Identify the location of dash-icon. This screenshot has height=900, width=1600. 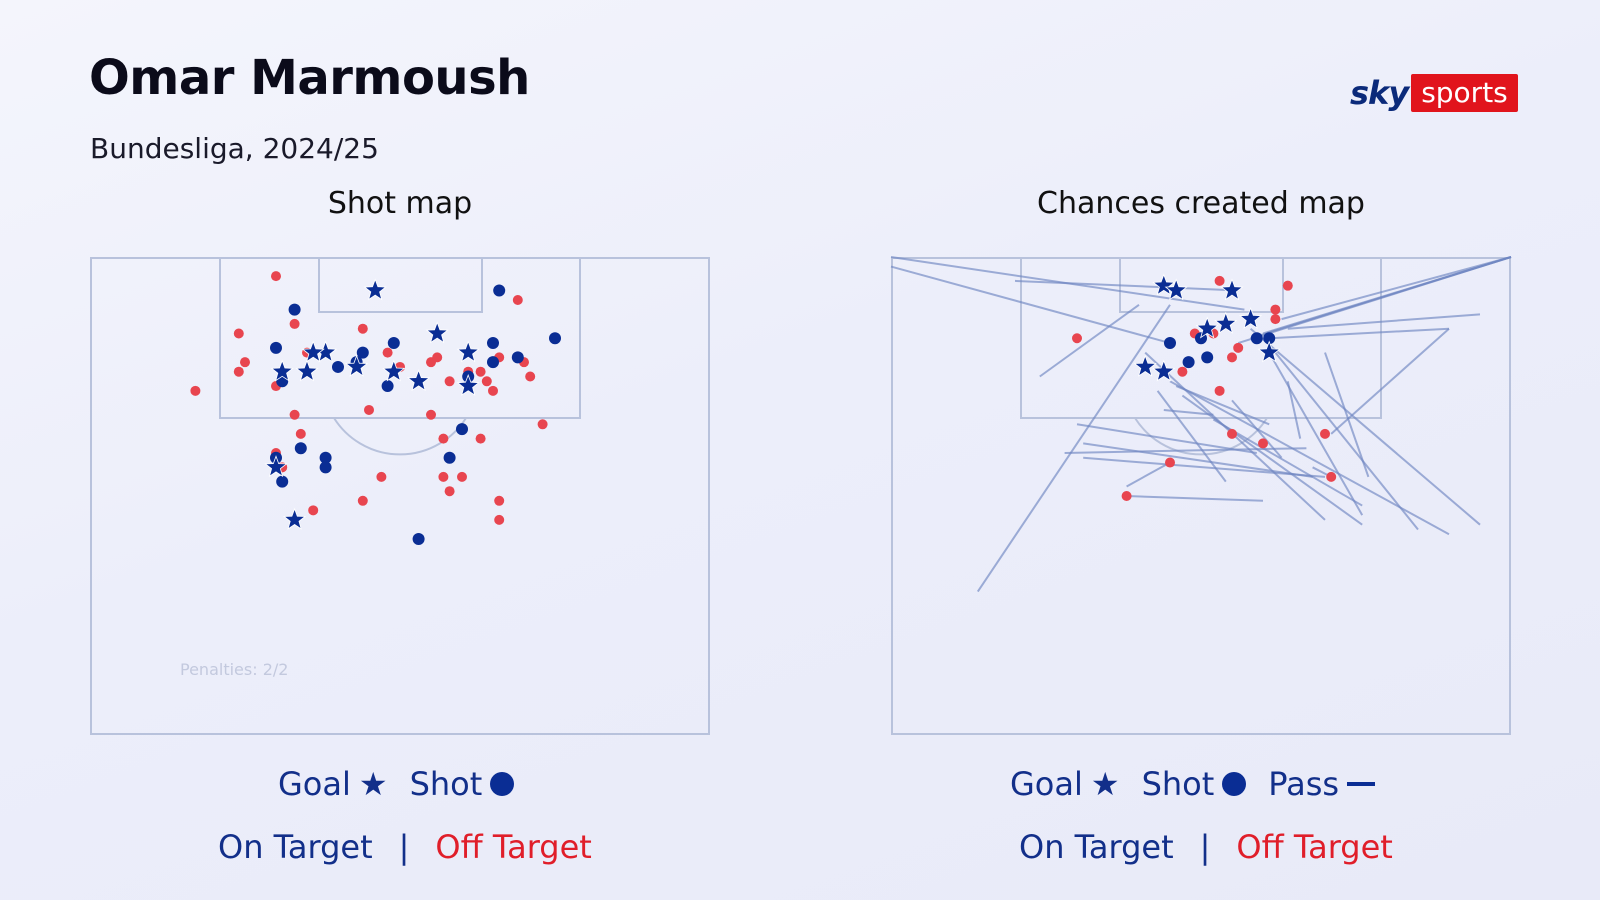
(1361, 784).